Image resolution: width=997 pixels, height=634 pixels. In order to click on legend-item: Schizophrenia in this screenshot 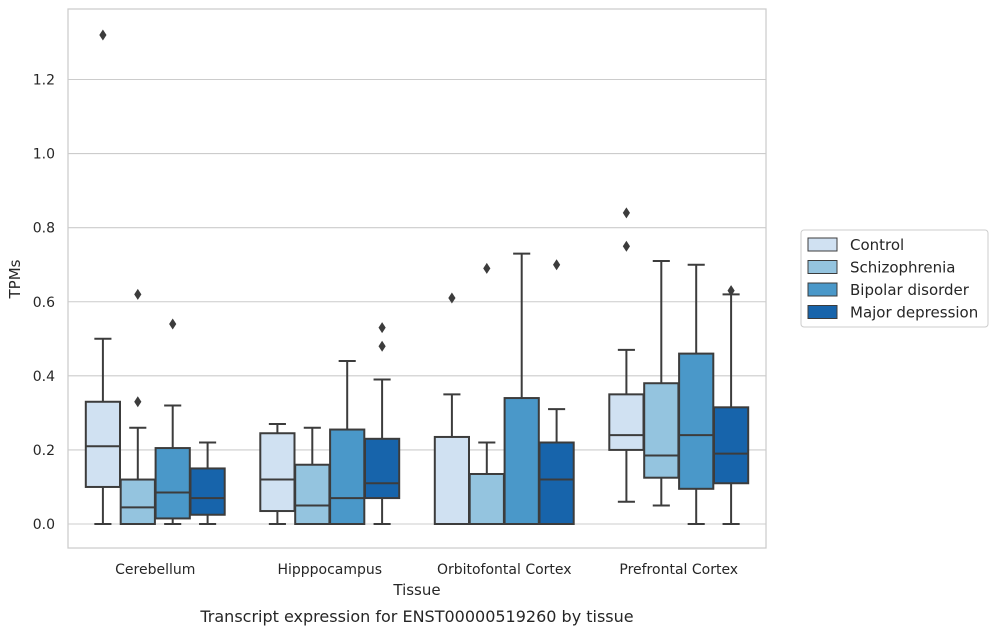, I will do `click(881, 268)`.